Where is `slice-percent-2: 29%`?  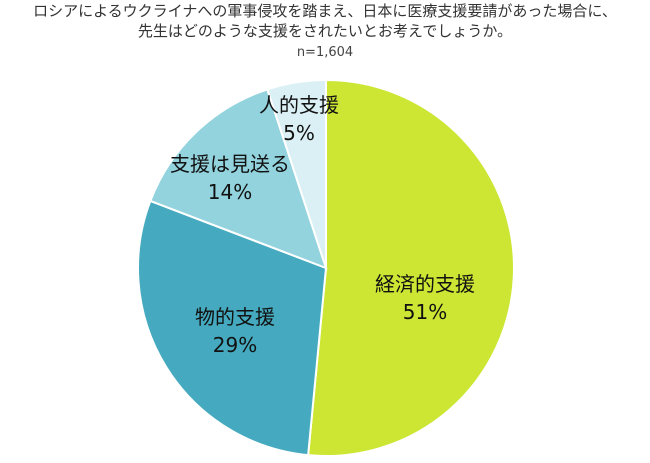
slice-percent-2: 29% is located at coordinates (235, 345).